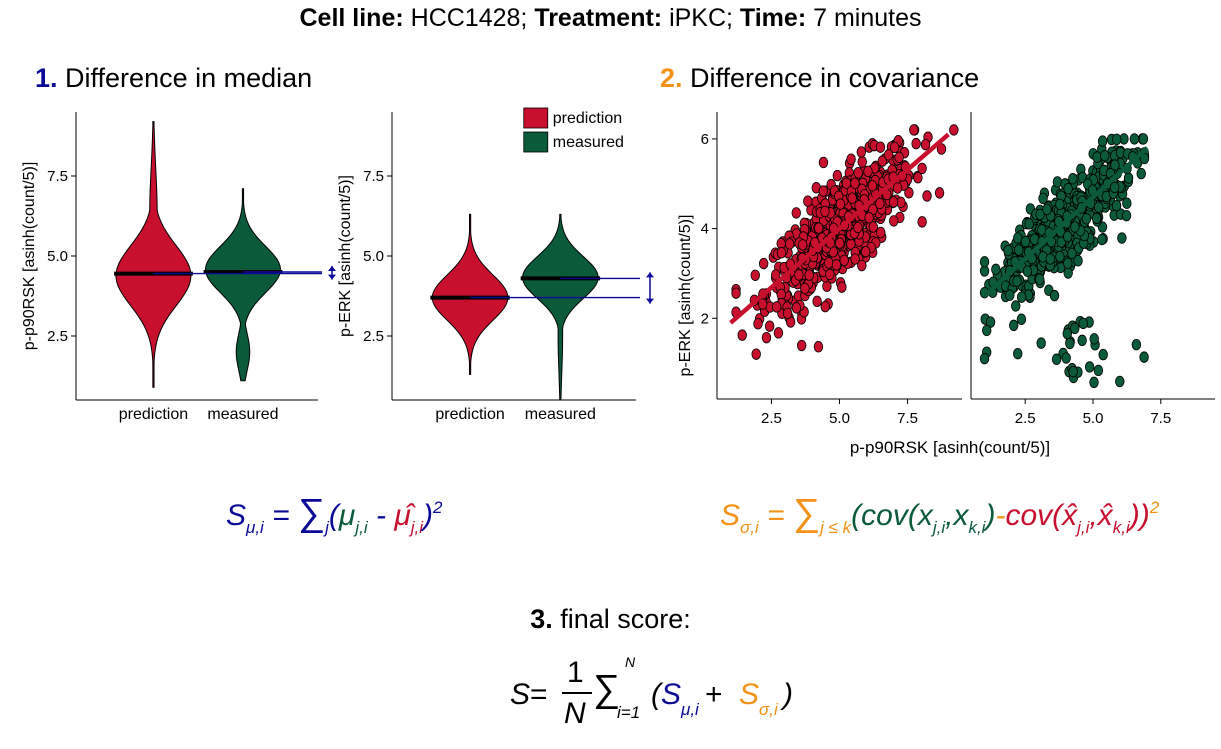 Image resolution: width=1221 pixels, height=749 pixels. I want to click on x-axis-label: p-p90RSK [asinh(count/5)], so click(950, 447).